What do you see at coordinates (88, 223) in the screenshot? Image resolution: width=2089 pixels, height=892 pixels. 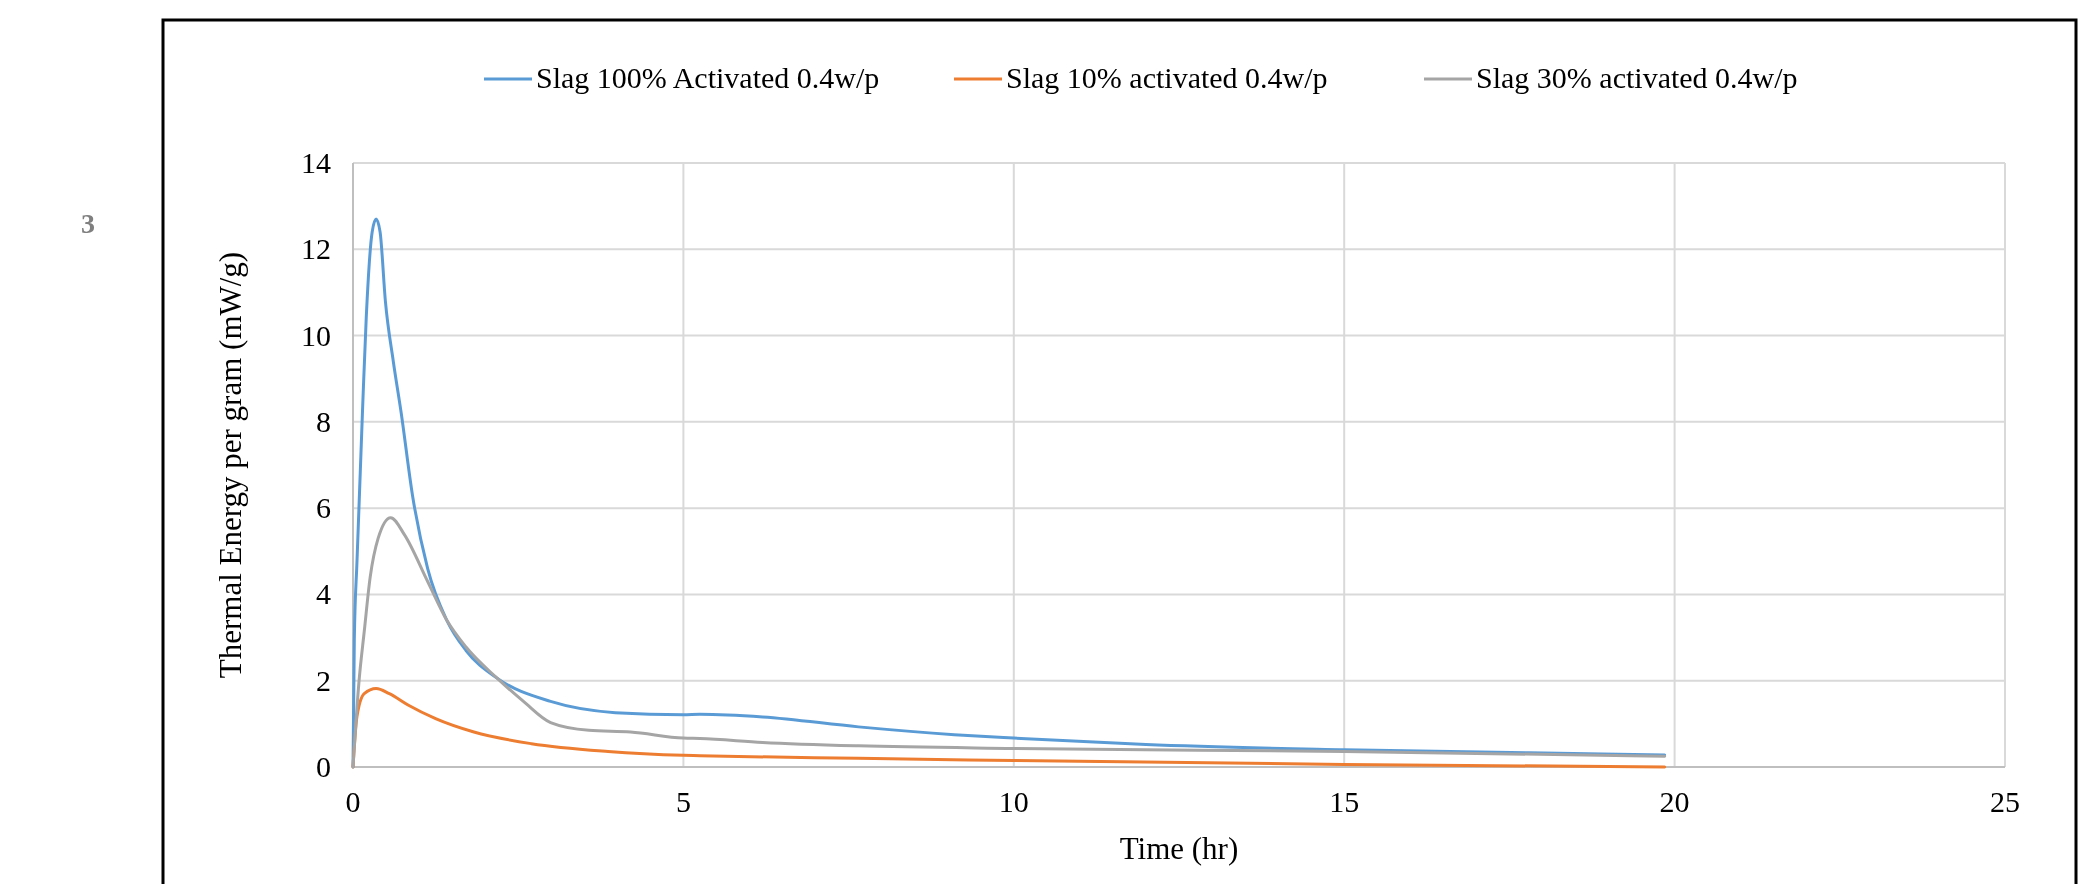 I see `text: 3` at bounding box center [88, 223].